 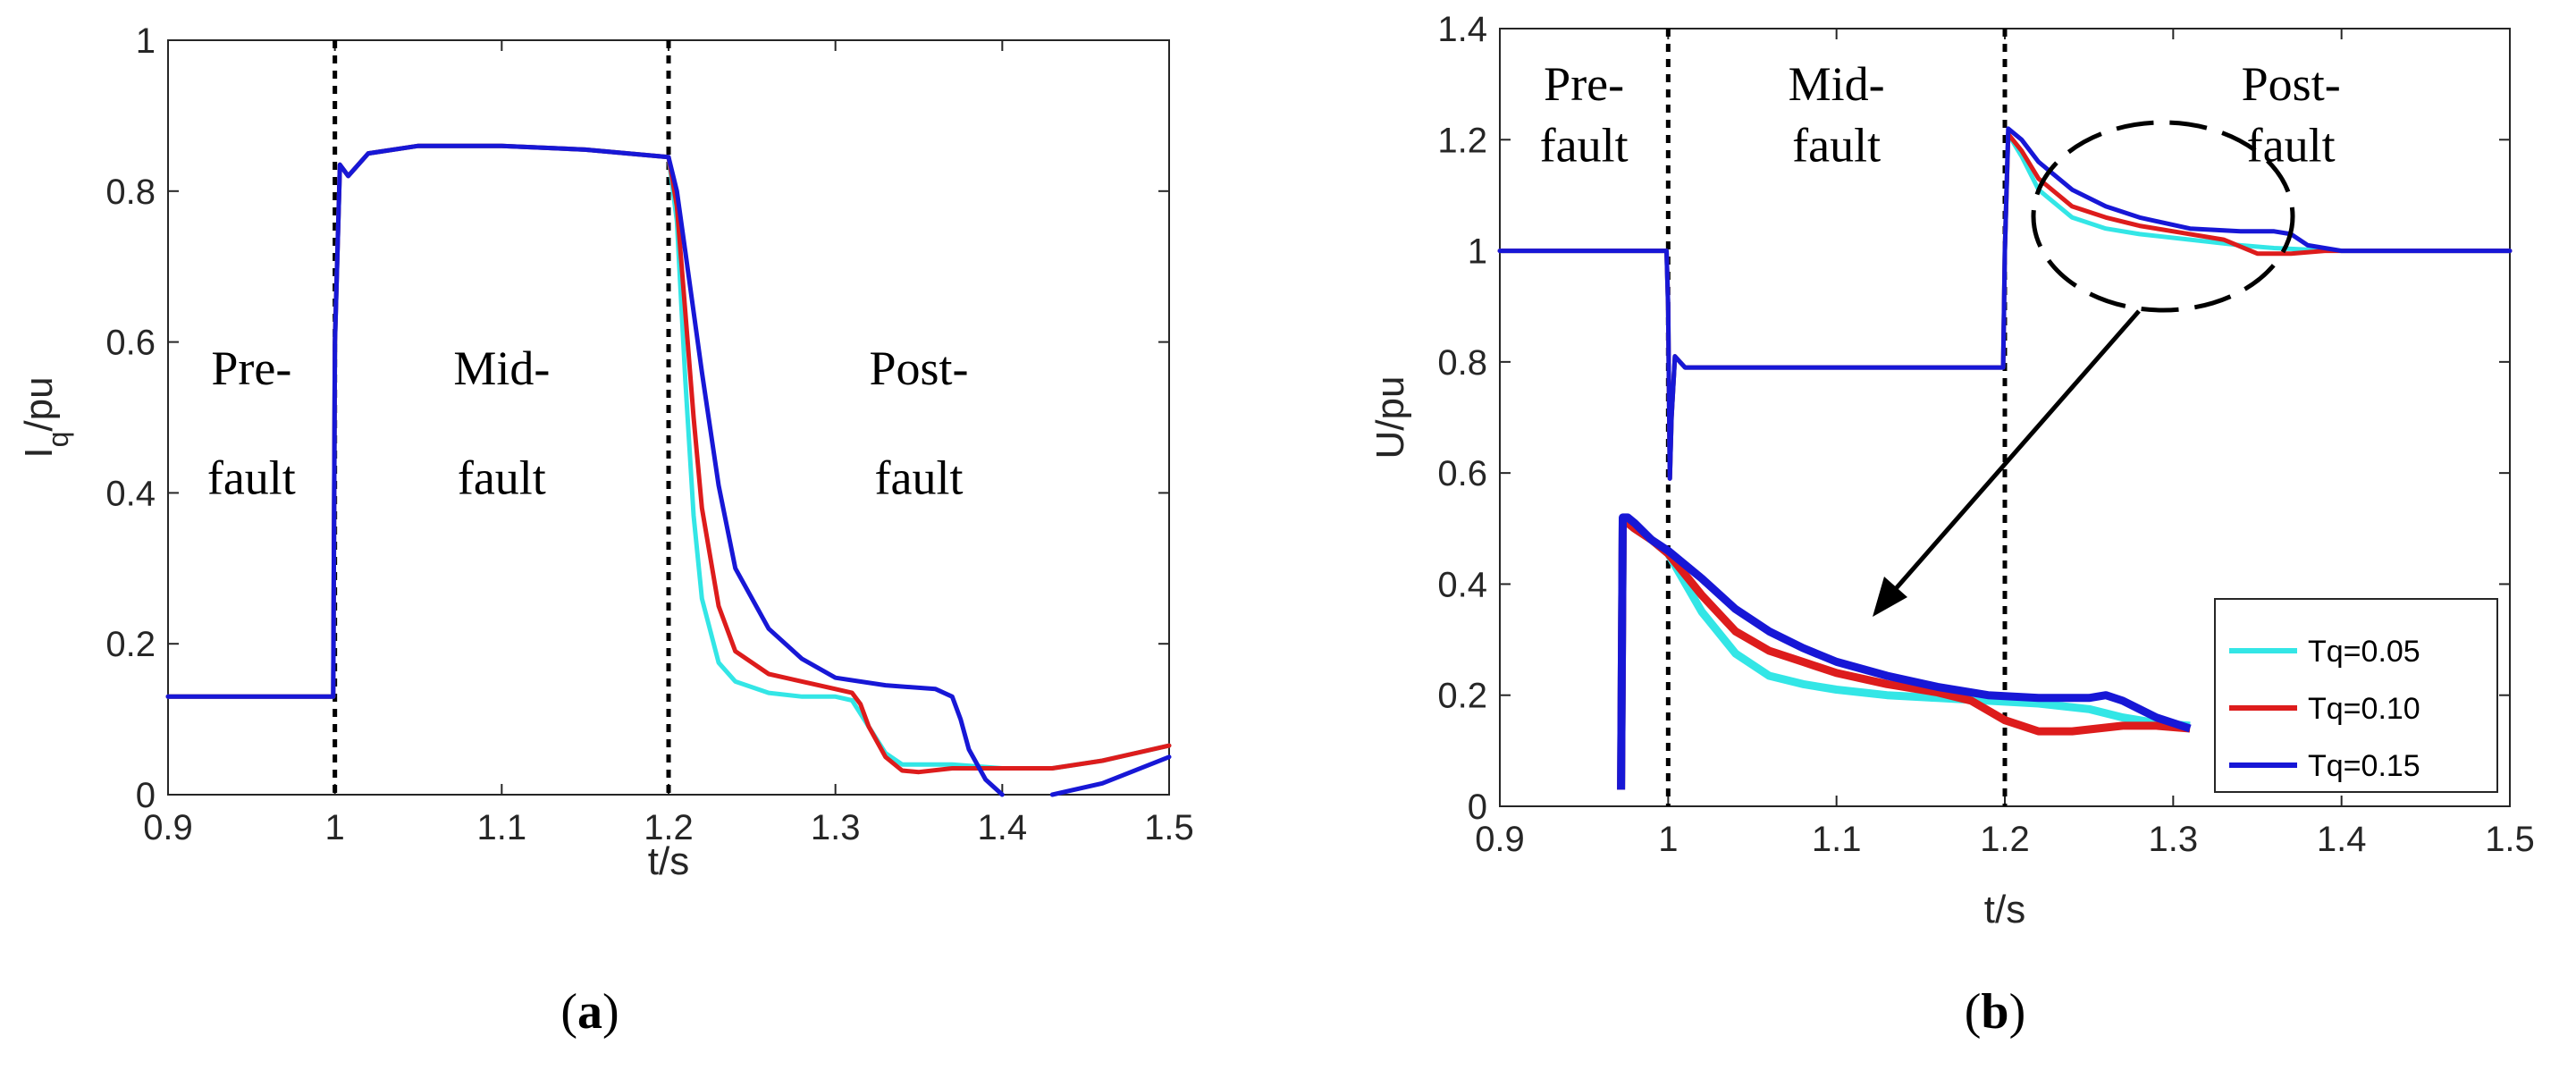 I want to click on panel-b-x-axis-label: t/s, so click(x=2005, y=909).